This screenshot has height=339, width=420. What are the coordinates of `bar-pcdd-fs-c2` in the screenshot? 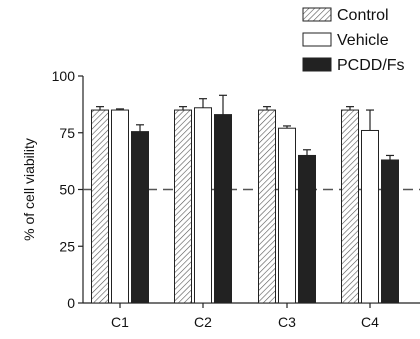 It's located at (223, 209).